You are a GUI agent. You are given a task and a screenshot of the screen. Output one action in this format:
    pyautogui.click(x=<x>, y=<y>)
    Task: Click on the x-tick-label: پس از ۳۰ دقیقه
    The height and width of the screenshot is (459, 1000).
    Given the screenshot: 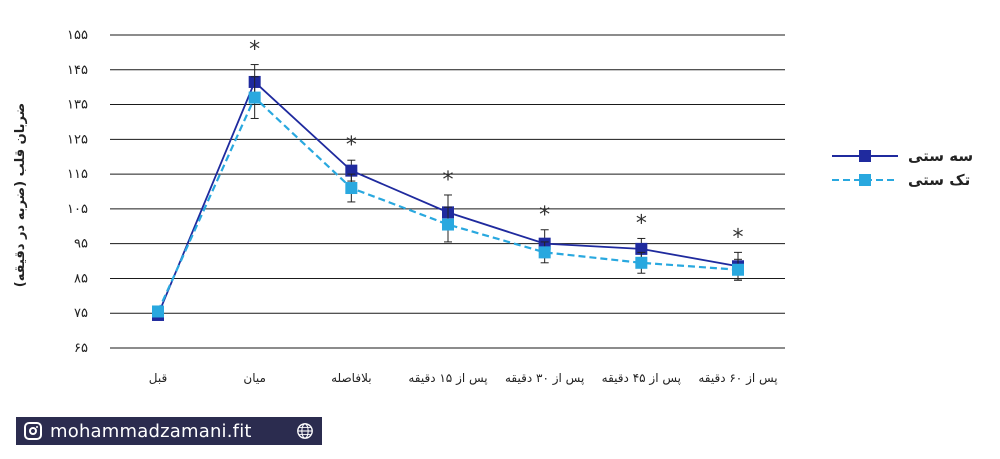 What is the action you would take?
    pyautogui.click(x=544, y=378)
    